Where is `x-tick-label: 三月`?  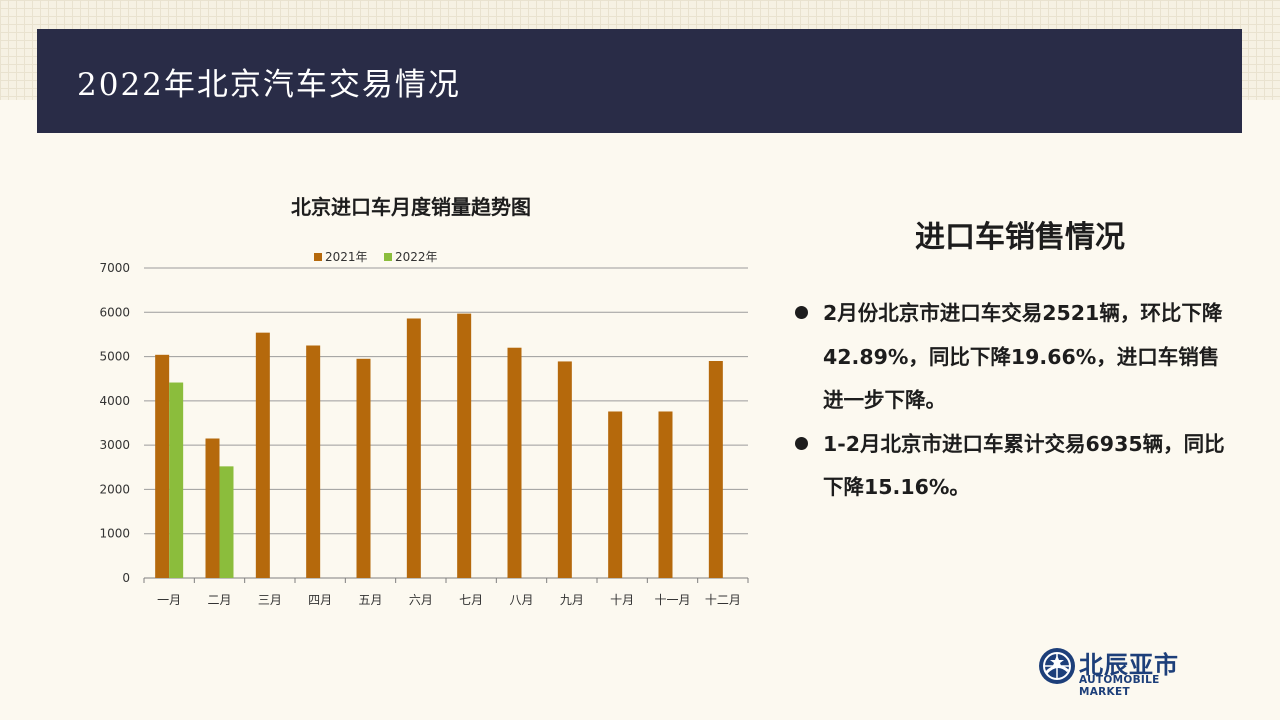 x-tick-label: 三月 is located at coordinates (270, 600).